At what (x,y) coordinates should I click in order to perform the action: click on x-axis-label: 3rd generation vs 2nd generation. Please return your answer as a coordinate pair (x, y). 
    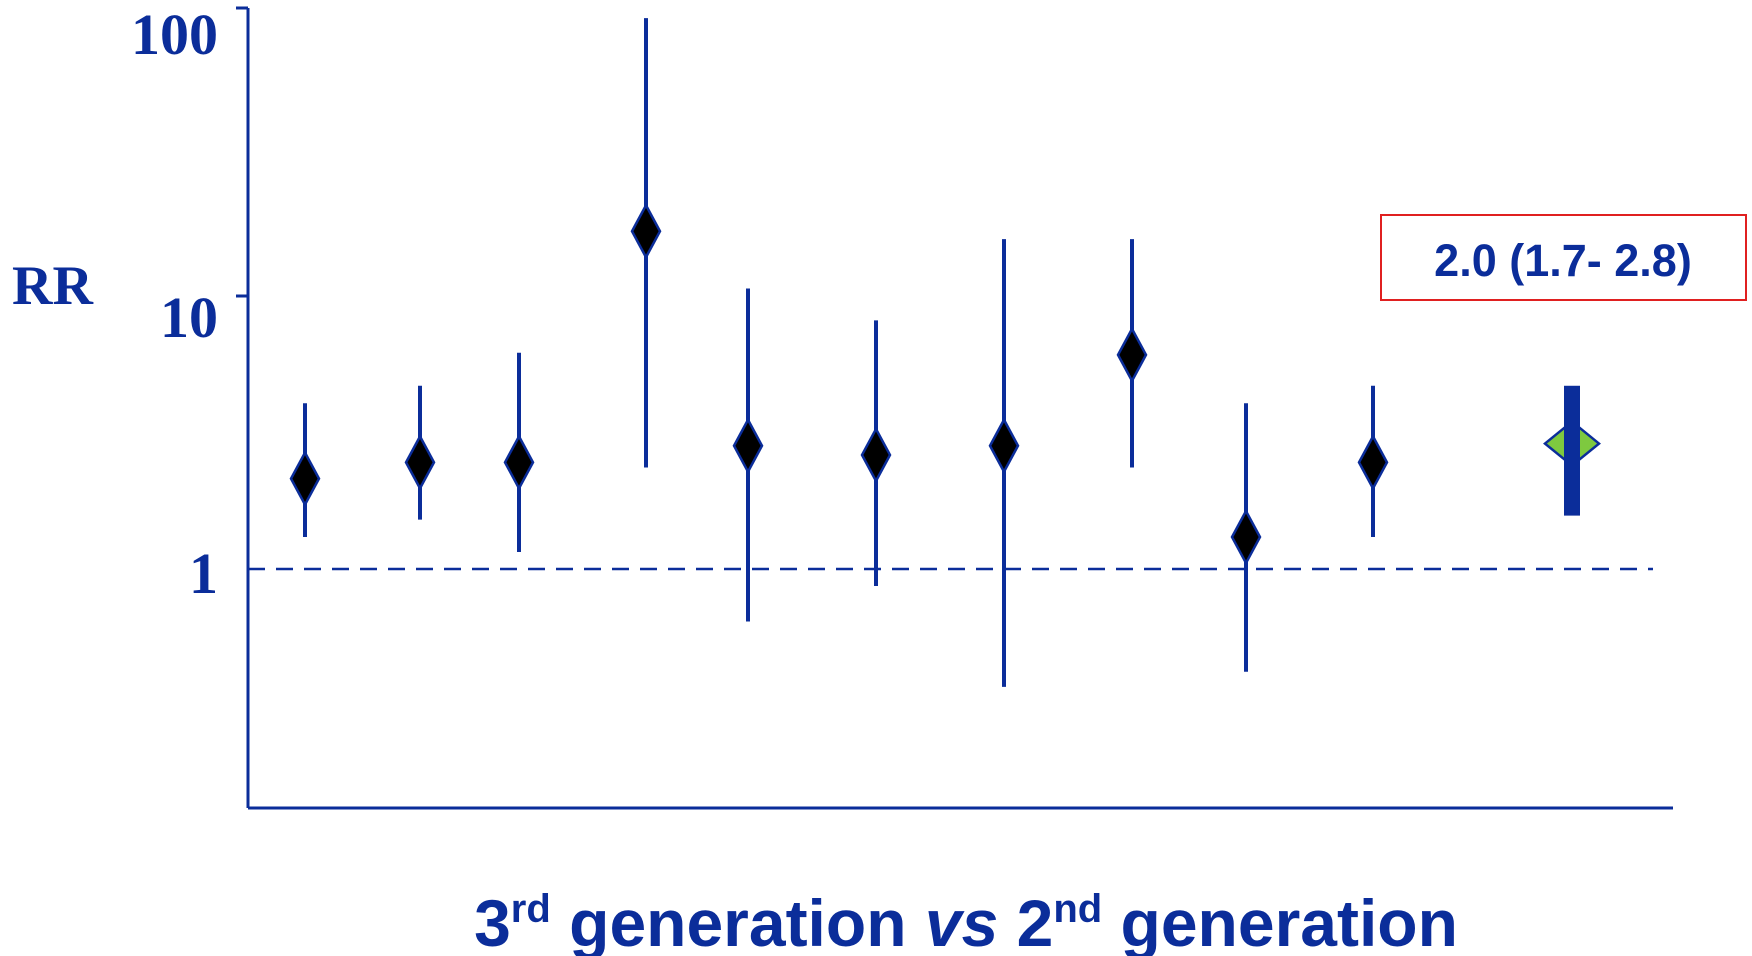
    Looking at the image, I should click on (966, 921).